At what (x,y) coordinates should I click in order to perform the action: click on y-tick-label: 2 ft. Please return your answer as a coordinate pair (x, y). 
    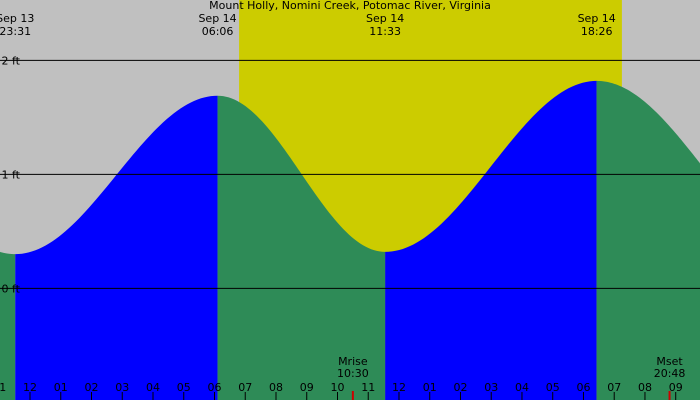
    Looking at the image, I should click on (11, 60).